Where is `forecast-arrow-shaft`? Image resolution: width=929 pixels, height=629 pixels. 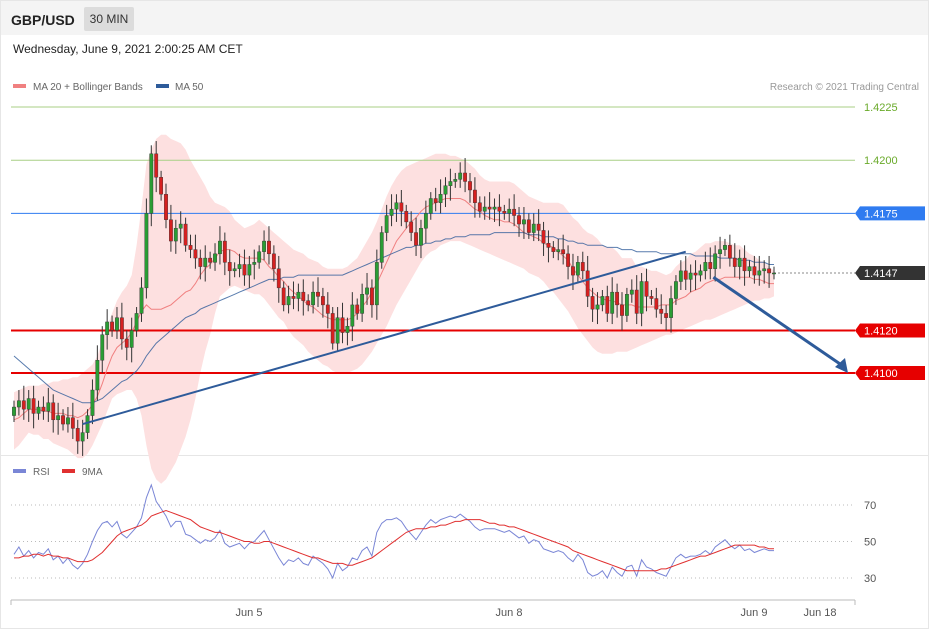 forecast-arrow-shaft is located at coordinates (778, 322).